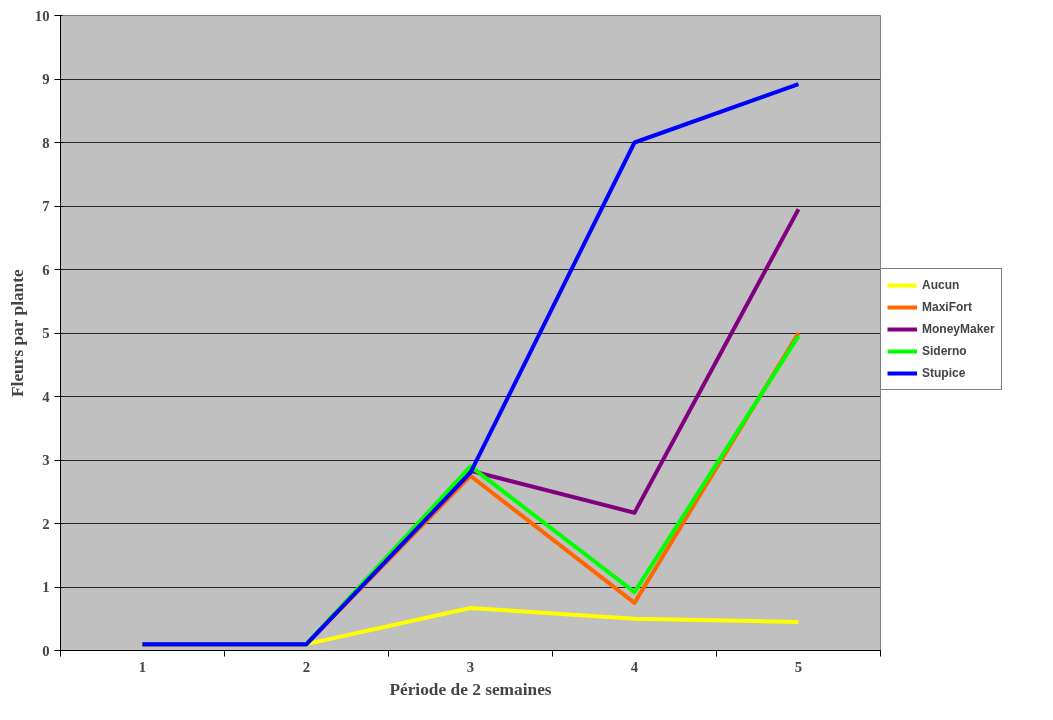 The height and width of the screenshot is (720, 1053). I want to click on y-tick-label: 2, so click(46, 523).